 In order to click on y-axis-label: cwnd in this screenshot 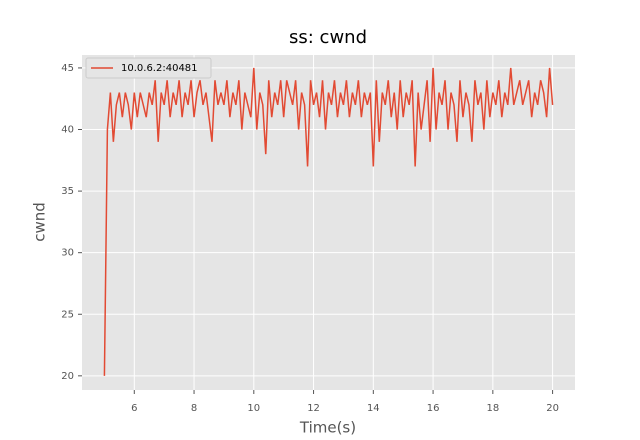, I will do `click(40, 222)`.